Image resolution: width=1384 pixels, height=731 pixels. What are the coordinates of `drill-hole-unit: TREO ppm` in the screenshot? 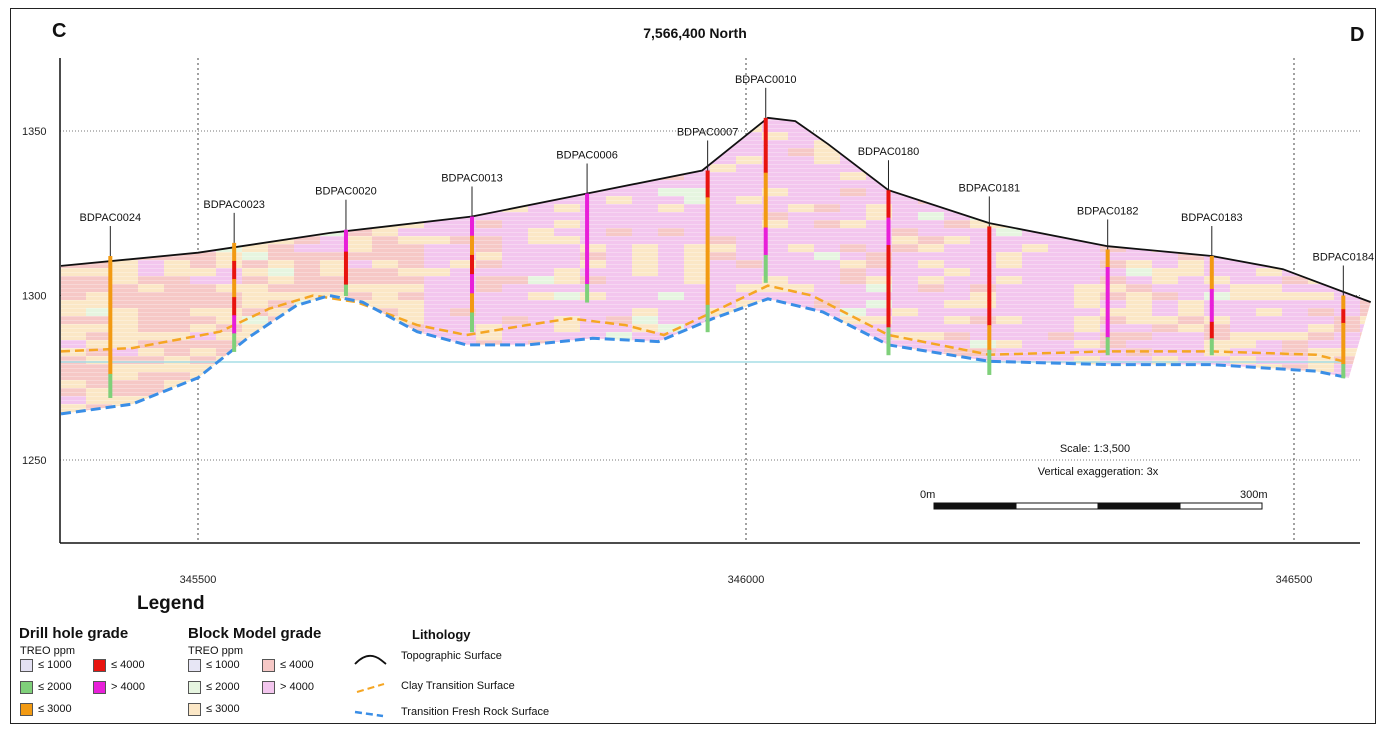 It's located at (48, 651).